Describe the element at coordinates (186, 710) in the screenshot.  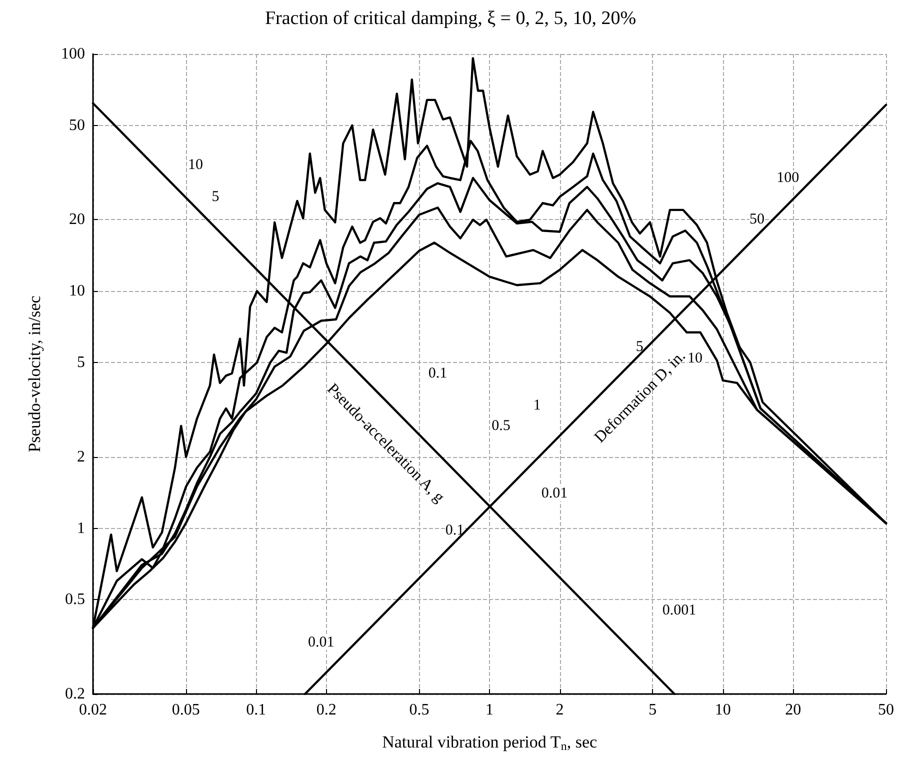
I see `x-tick-label: 0.05` at that location.